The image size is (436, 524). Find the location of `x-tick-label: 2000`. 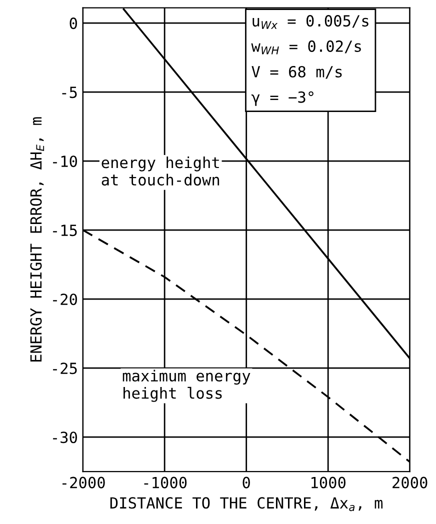

x-tick-label: 2000 is located at coordinates (410, 482).